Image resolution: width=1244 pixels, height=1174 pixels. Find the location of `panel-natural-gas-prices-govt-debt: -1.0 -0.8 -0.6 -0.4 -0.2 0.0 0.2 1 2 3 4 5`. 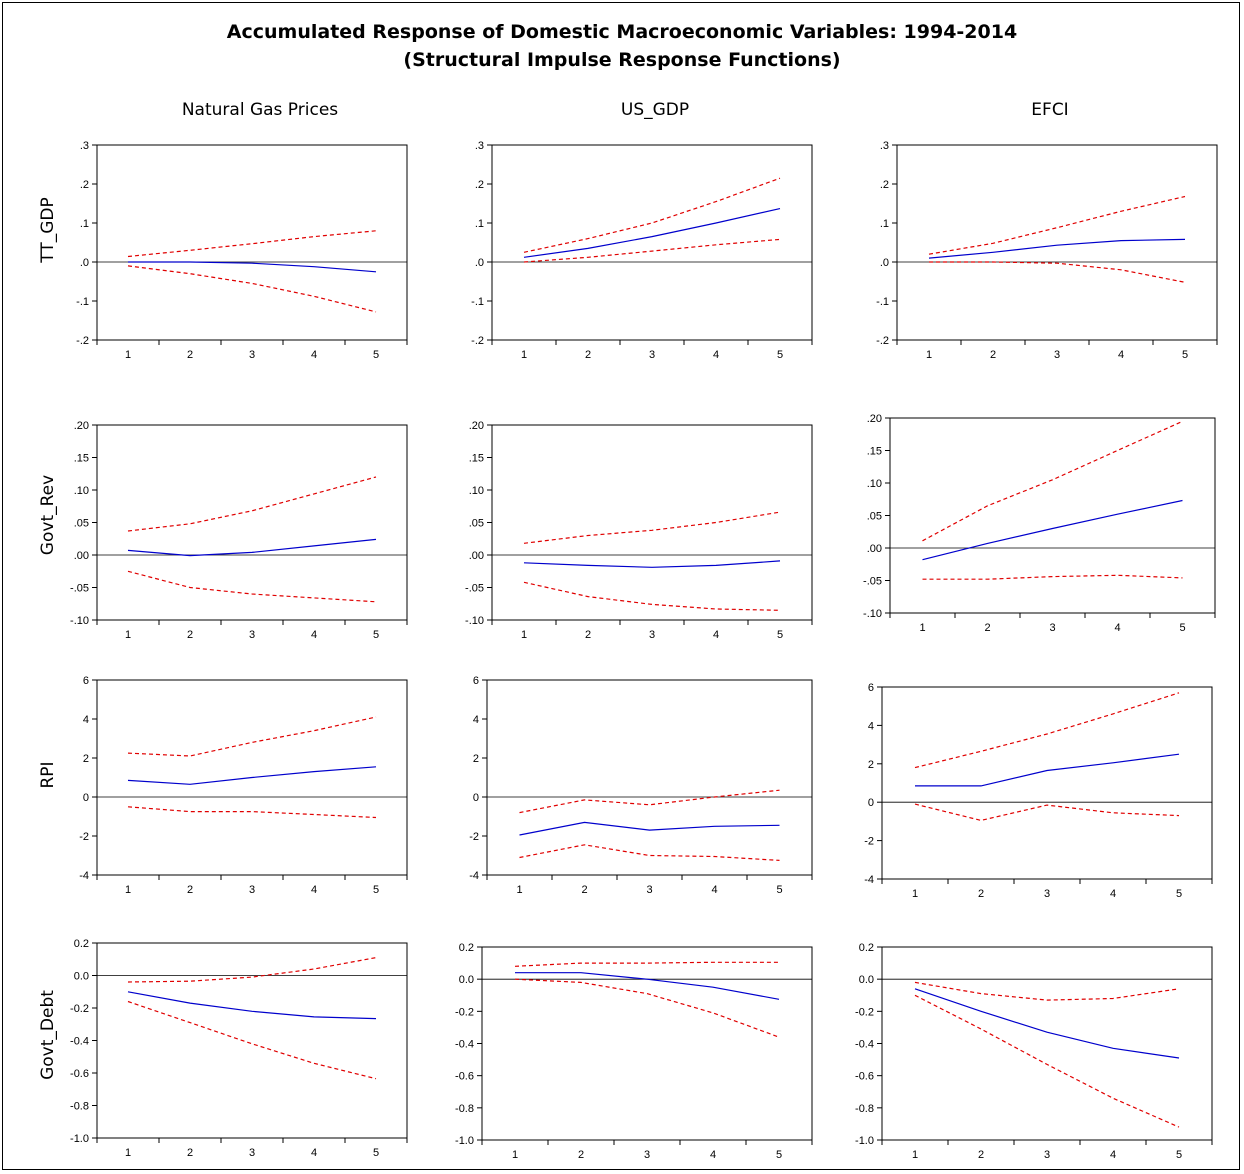

panel-natural-gas-prices-govt-debt: -1.0 -0.8 -0.6 -0.4 -0.2 0.0 0.2 1 2 3 4 5 is located at coordinates (239, 1048).